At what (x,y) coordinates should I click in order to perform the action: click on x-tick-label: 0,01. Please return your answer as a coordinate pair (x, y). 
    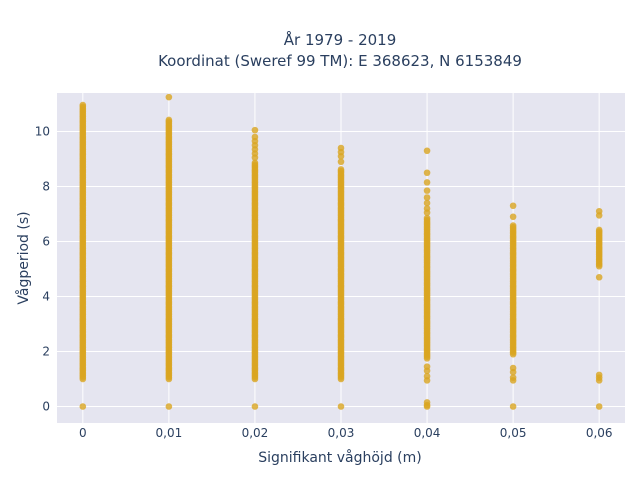
    Looking at the image, I should click on (169, 433).